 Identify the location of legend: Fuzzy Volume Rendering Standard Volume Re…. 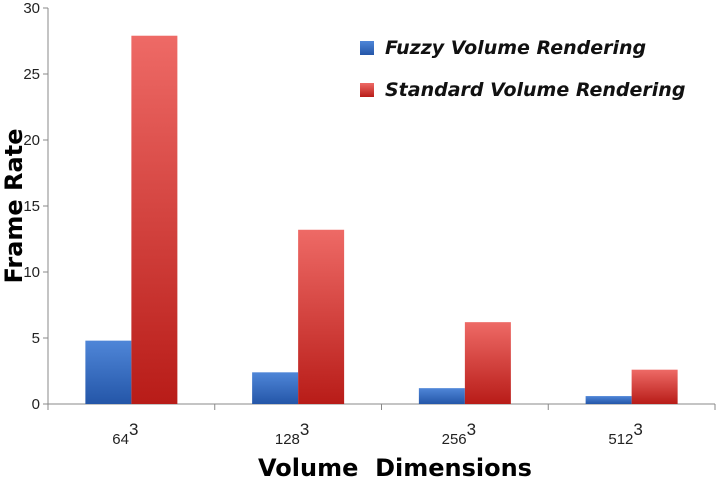
(522, 69).